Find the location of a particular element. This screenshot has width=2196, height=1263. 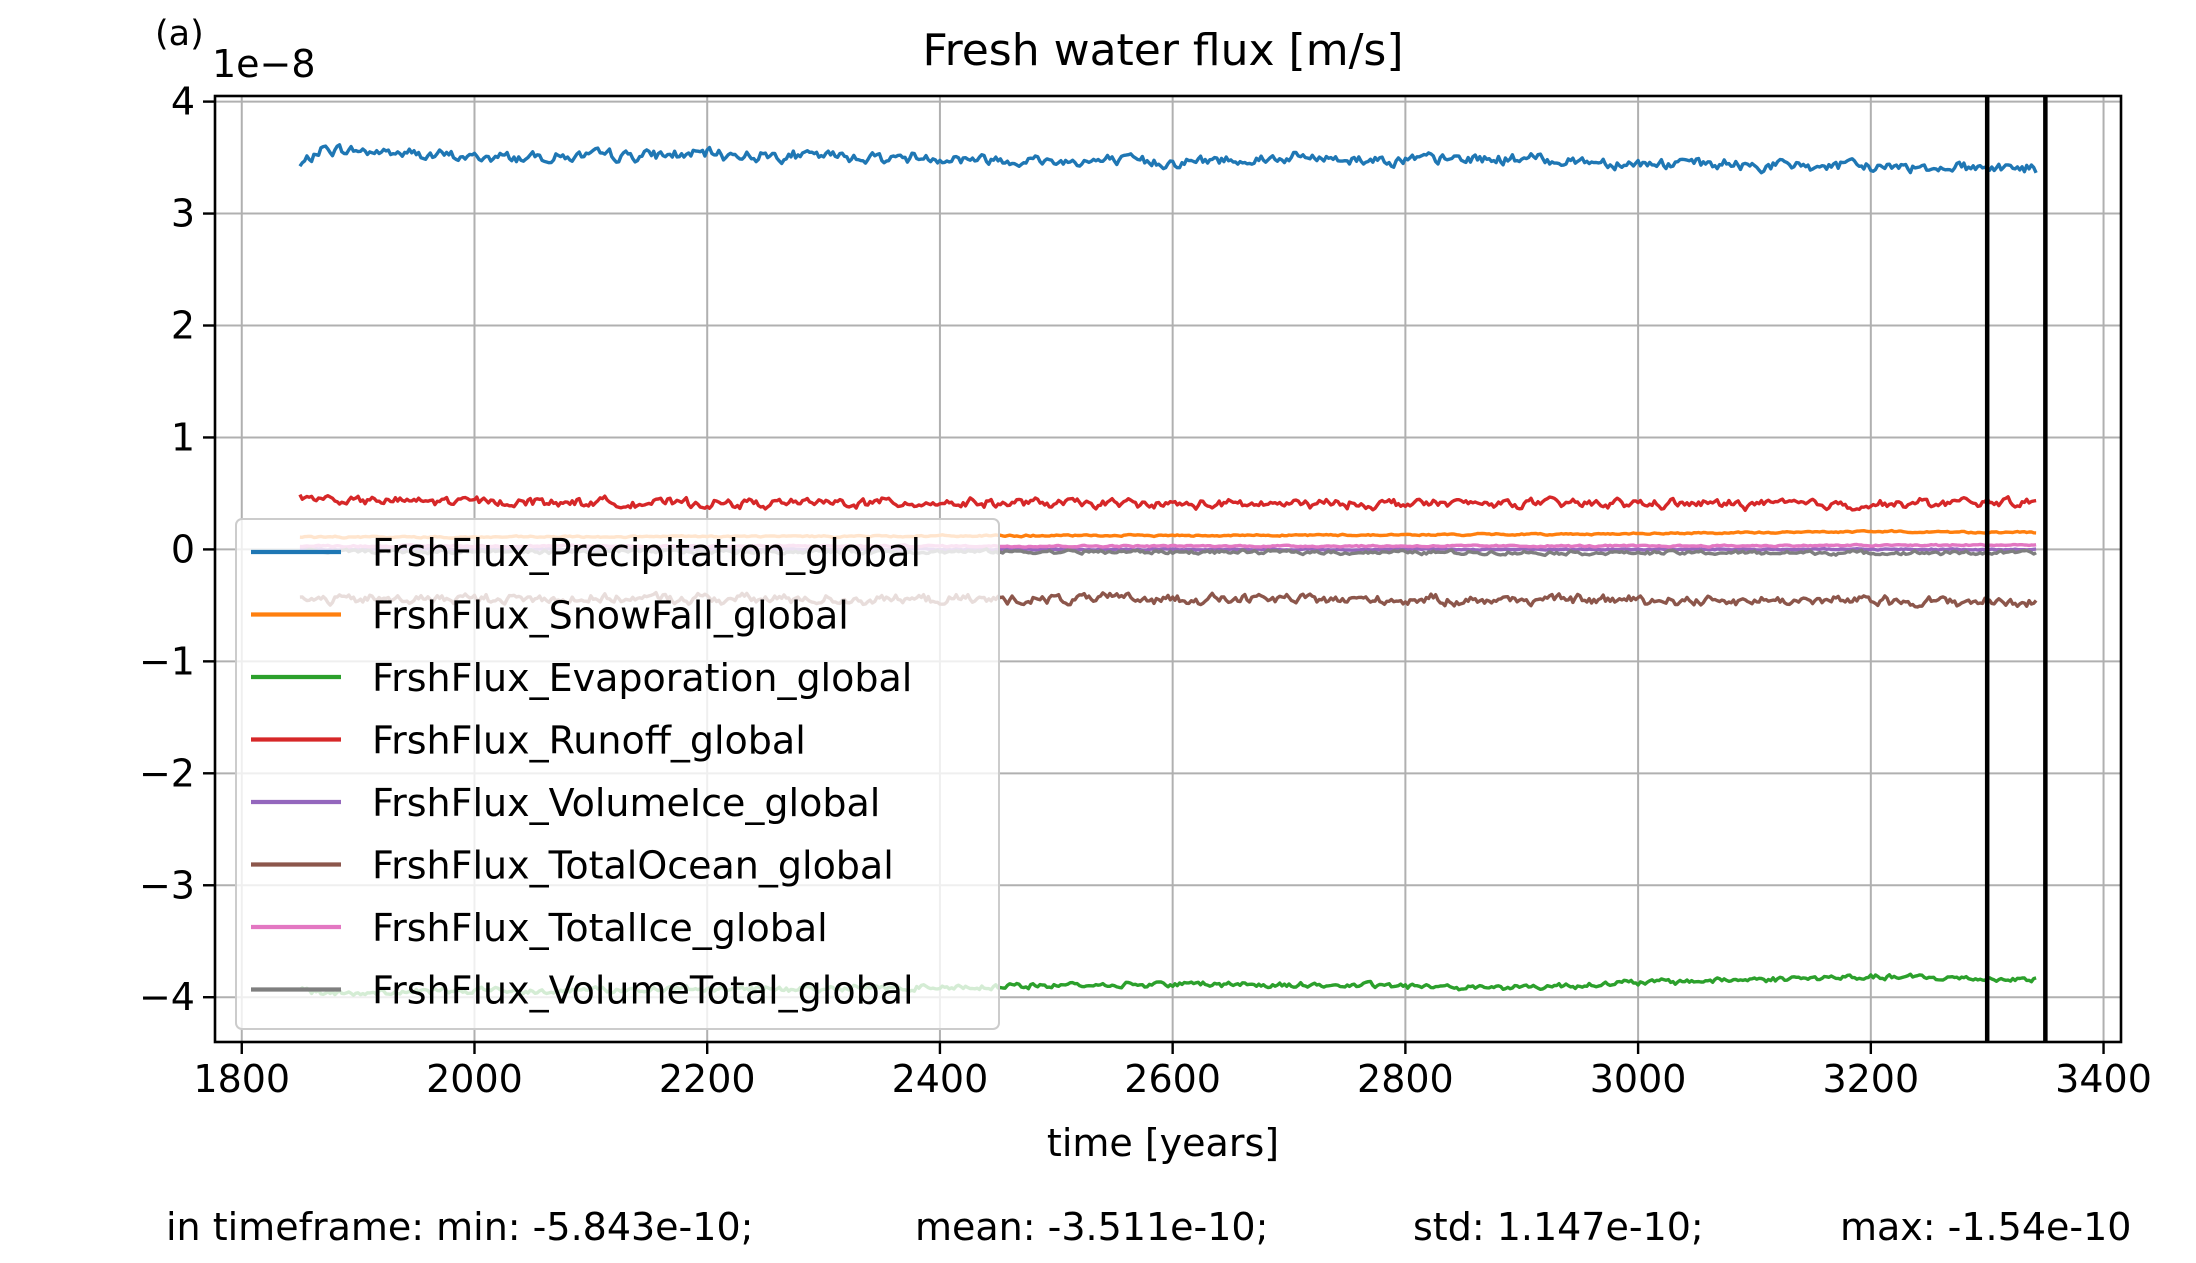

x-tick-label: 3200 is located at coordinates (1870, 1079).